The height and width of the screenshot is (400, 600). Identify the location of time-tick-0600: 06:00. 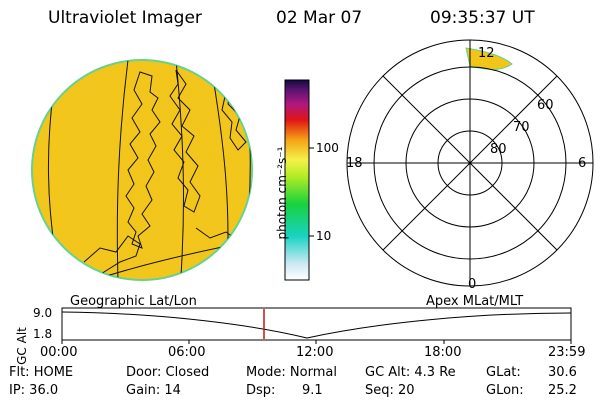
(187, 352).